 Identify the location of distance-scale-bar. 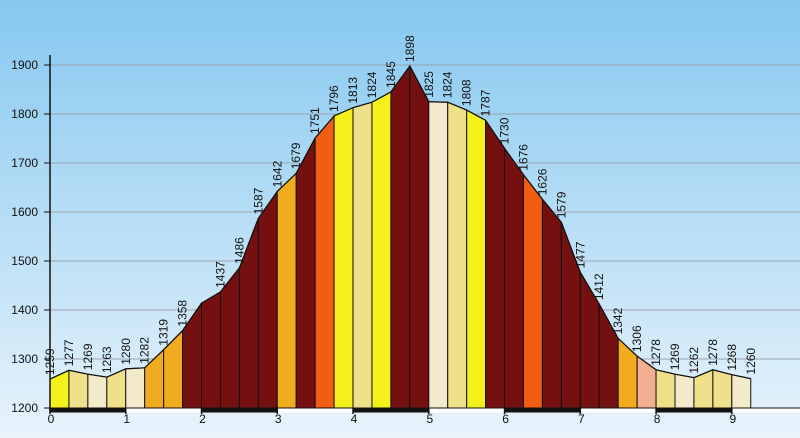
(425, 410).